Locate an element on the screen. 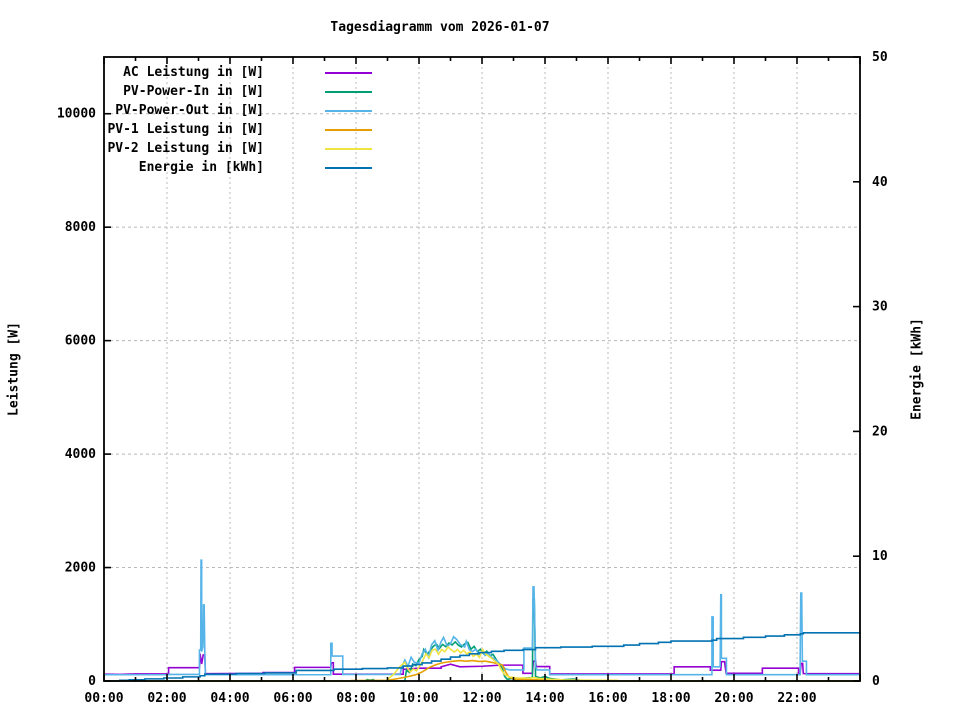 The image size is (960, 720). series is located at coordinates (482, 620).